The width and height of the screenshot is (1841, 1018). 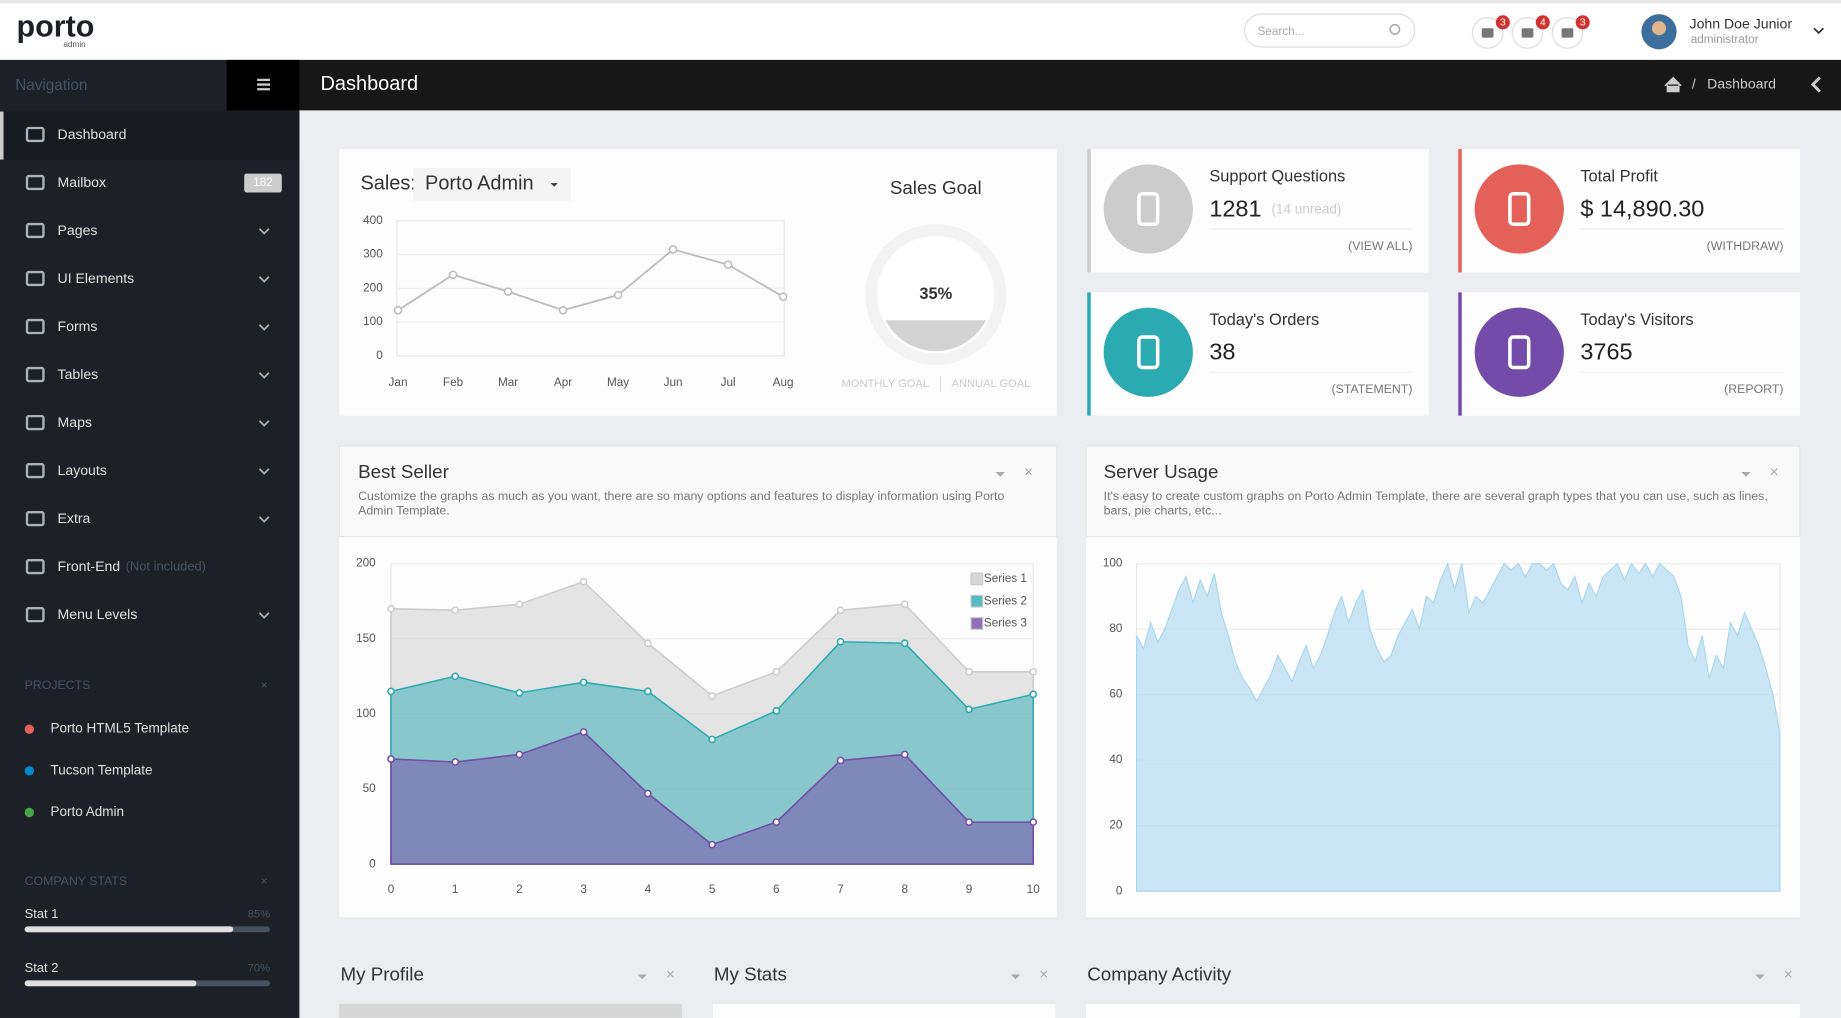 What do you see at coordinates (1815, 84) in the screenshot?
I see `sidebar-right-toggle` at bounding box center [1815, 84].